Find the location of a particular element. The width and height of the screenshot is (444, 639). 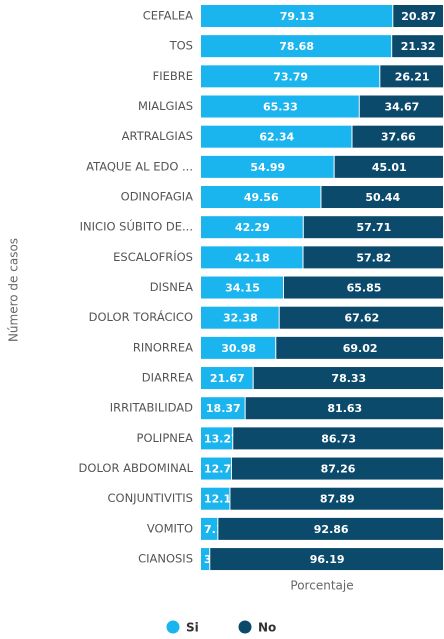

value-label: 57.71 is located at coordinates (373, 227).